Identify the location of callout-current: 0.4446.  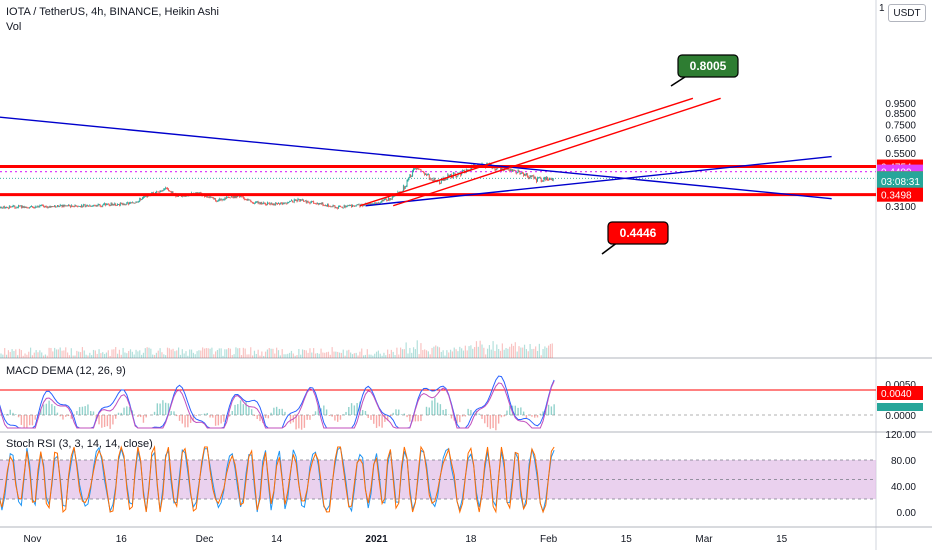
(635, 238).